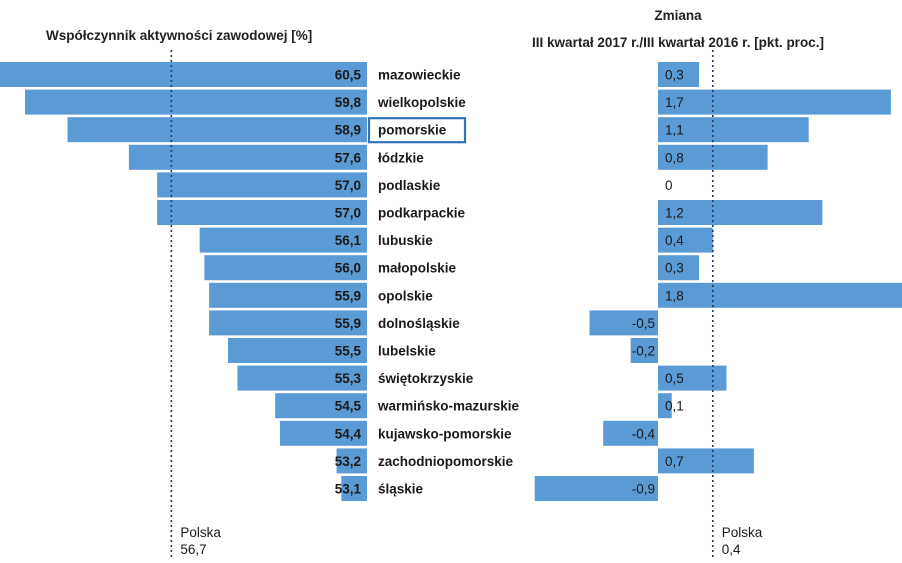 This screenshot has height=563, width=902. What do you see at coordinates (417, 268) in the screenshot?
I see `region-label-malopolskie: małopolskie` at bounding box center [417, 268].